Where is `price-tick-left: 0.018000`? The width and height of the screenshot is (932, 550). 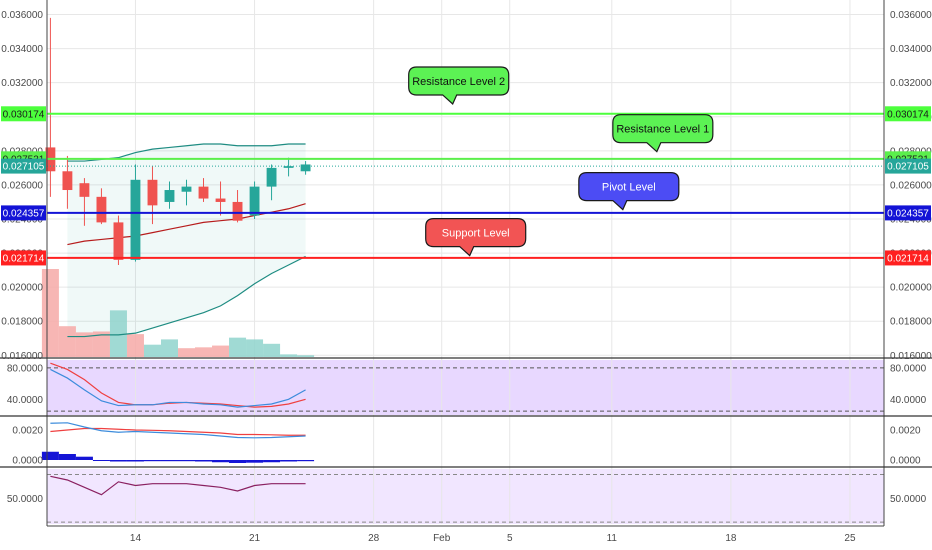 price-tick-left: 0.018000 is located at coordinates (22, 322).